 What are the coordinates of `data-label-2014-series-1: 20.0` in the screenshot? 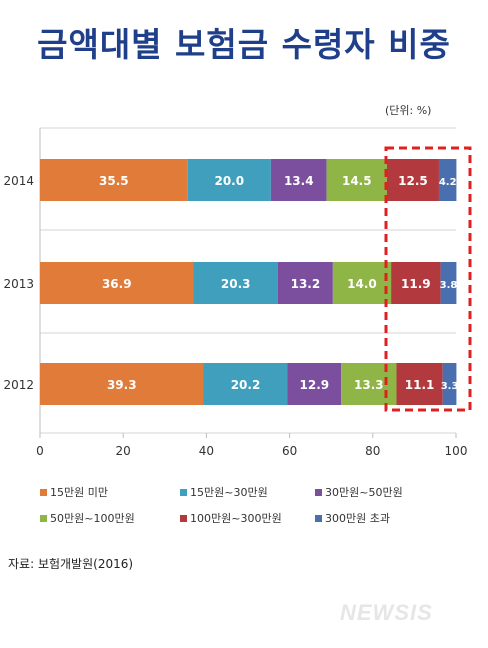 It's located at (229, 181).